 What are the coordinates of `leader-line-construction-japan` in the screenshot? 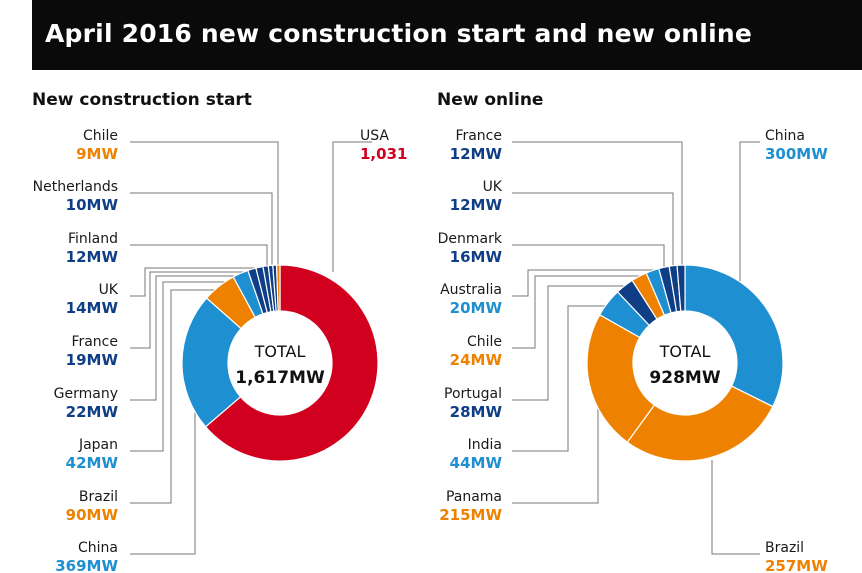 It's located at (184, 366).